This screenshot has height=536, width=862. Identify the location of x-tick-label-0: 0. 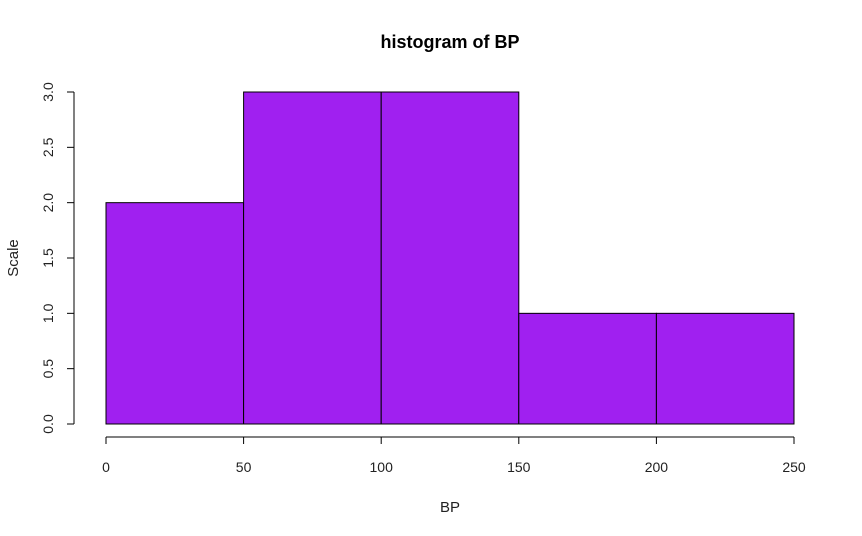
(106, 467).